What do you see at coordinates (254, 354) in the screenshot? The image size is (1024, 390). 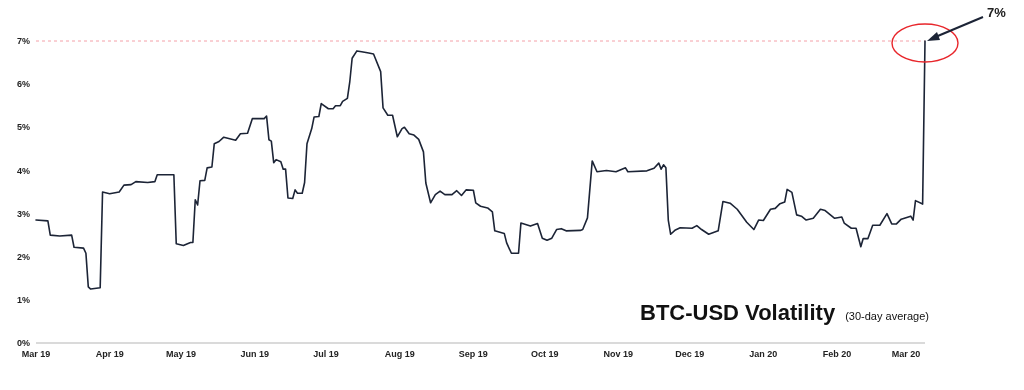 I see `x-tick-label: Jun 19` at bounding box center [254, 354].